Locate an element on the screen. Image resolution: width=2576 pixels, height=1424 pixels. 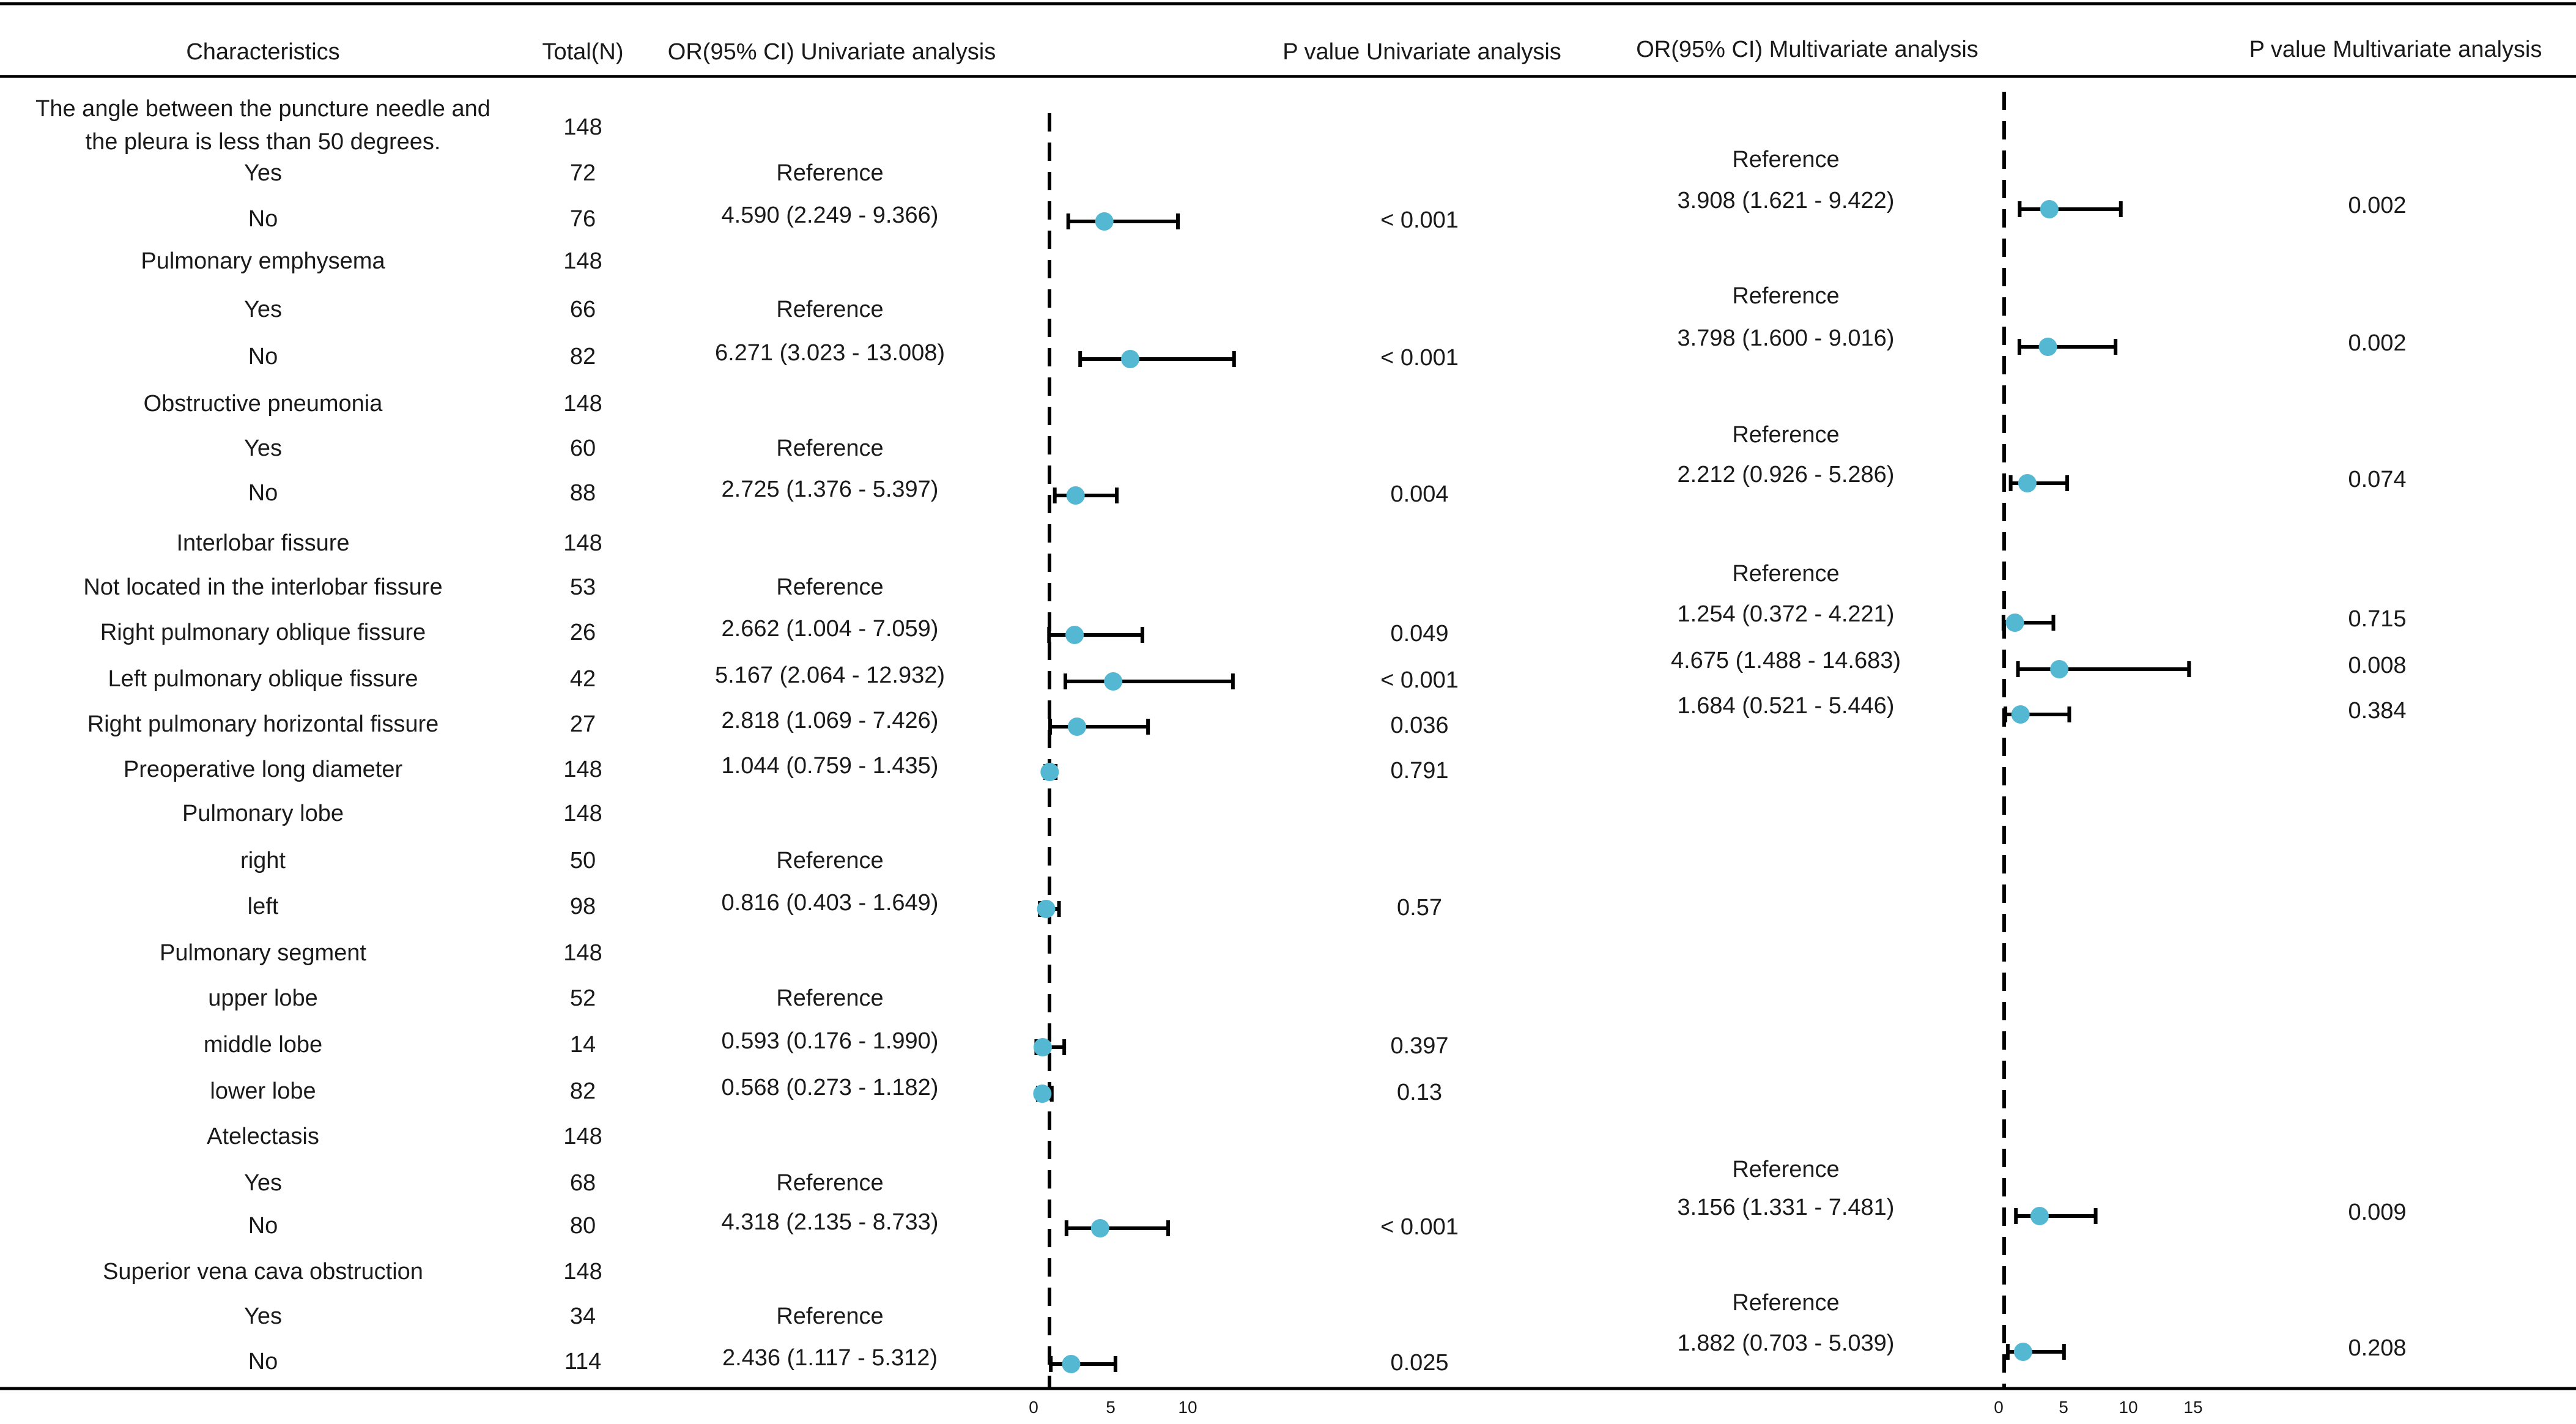
row-label: Not located in the interlobar fissure is located at coordinates (263, 587).